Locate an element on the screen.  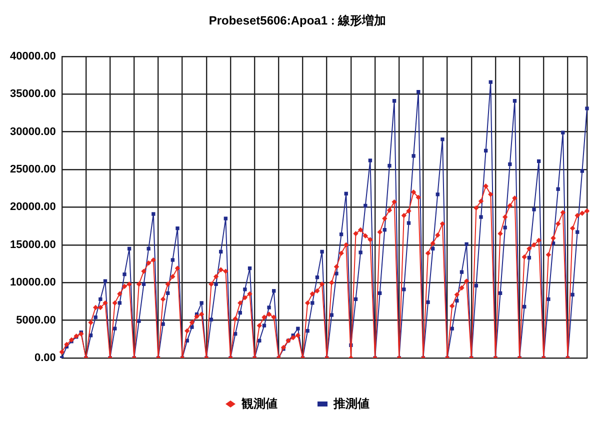
y-tick-label: 10000.00 is located at coordinates (33, 282).